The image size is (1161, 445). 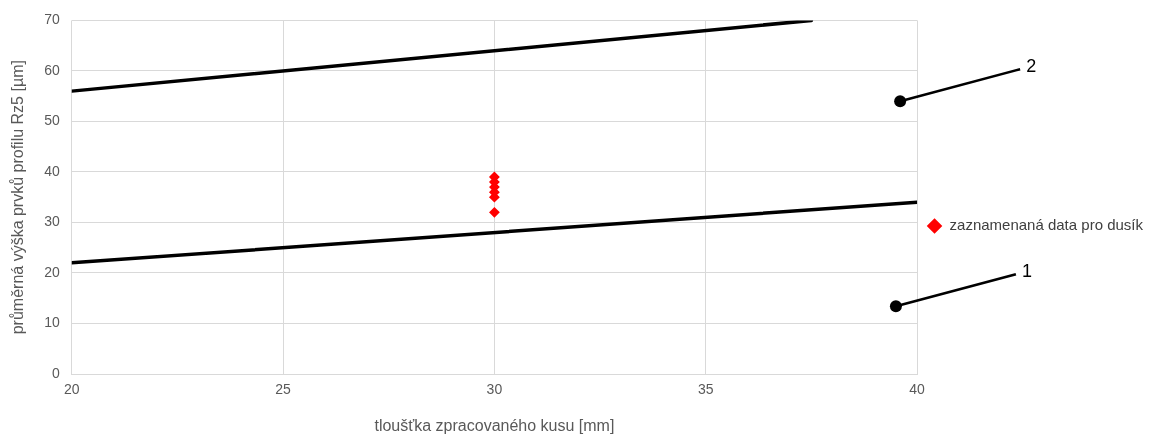 What do you see at coordinates (52, 120) in the screenshot?
I see `y-tick-label: 50` at bounding box center [52, 120].